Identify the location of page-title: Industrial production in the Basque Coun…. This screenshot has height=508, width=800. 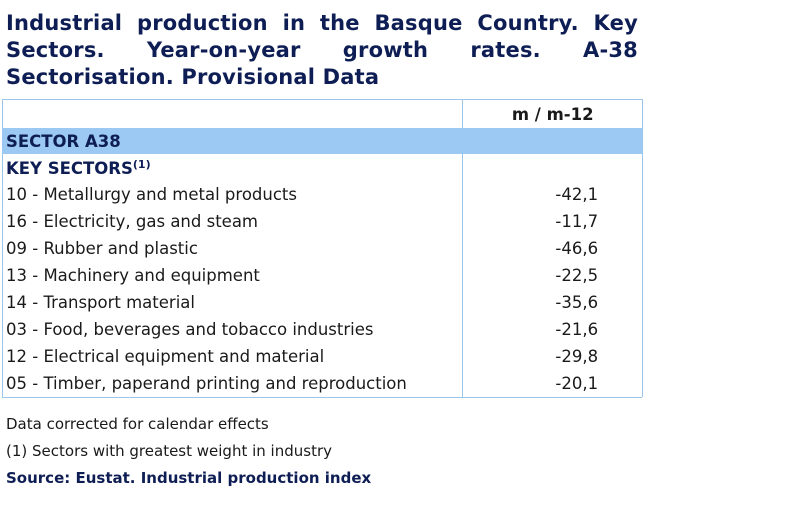
(322, 50).